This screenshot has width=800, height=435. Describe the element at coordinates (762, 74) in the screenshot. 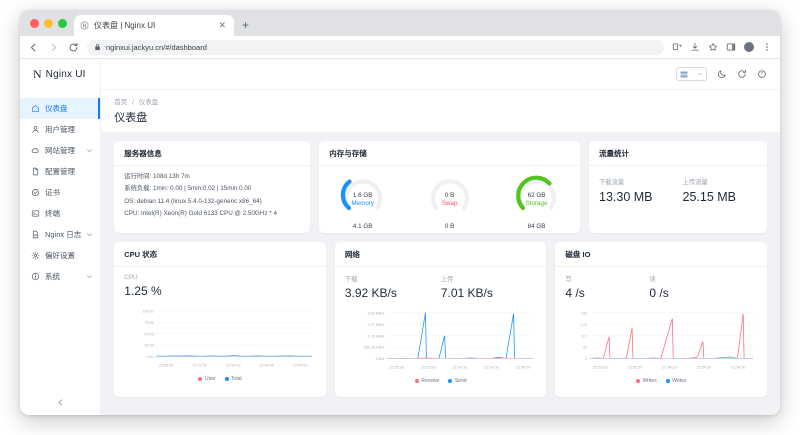

I see `logout-icon` at that location.